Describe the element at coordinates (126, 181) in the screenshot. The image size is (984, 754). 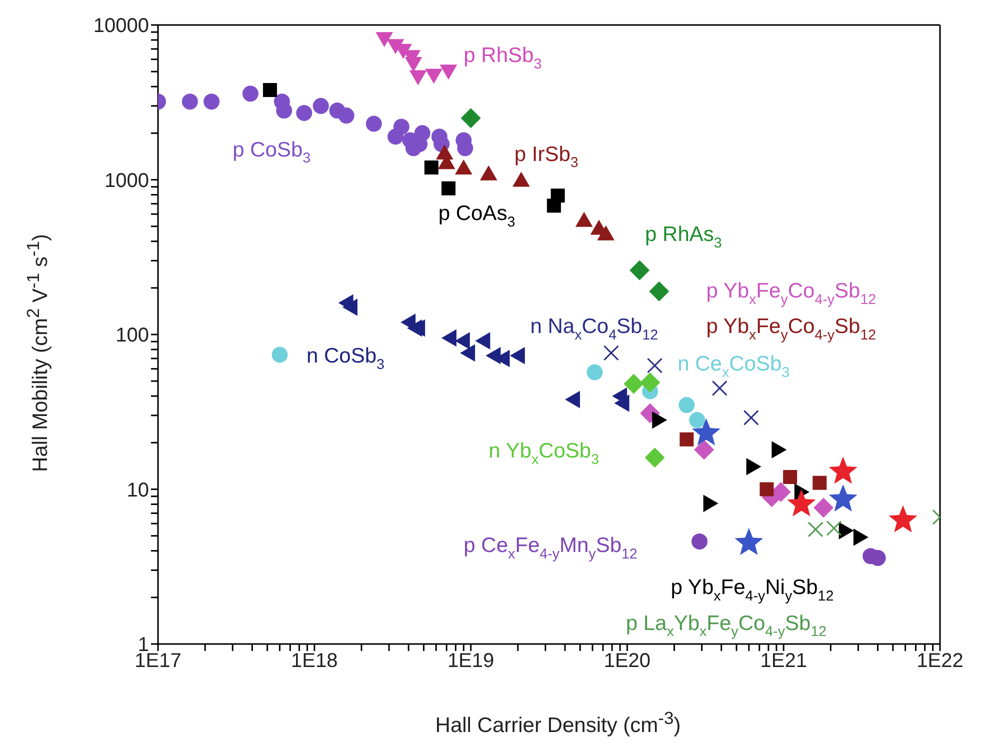
I see `y-tick-label: 1000` at that location.